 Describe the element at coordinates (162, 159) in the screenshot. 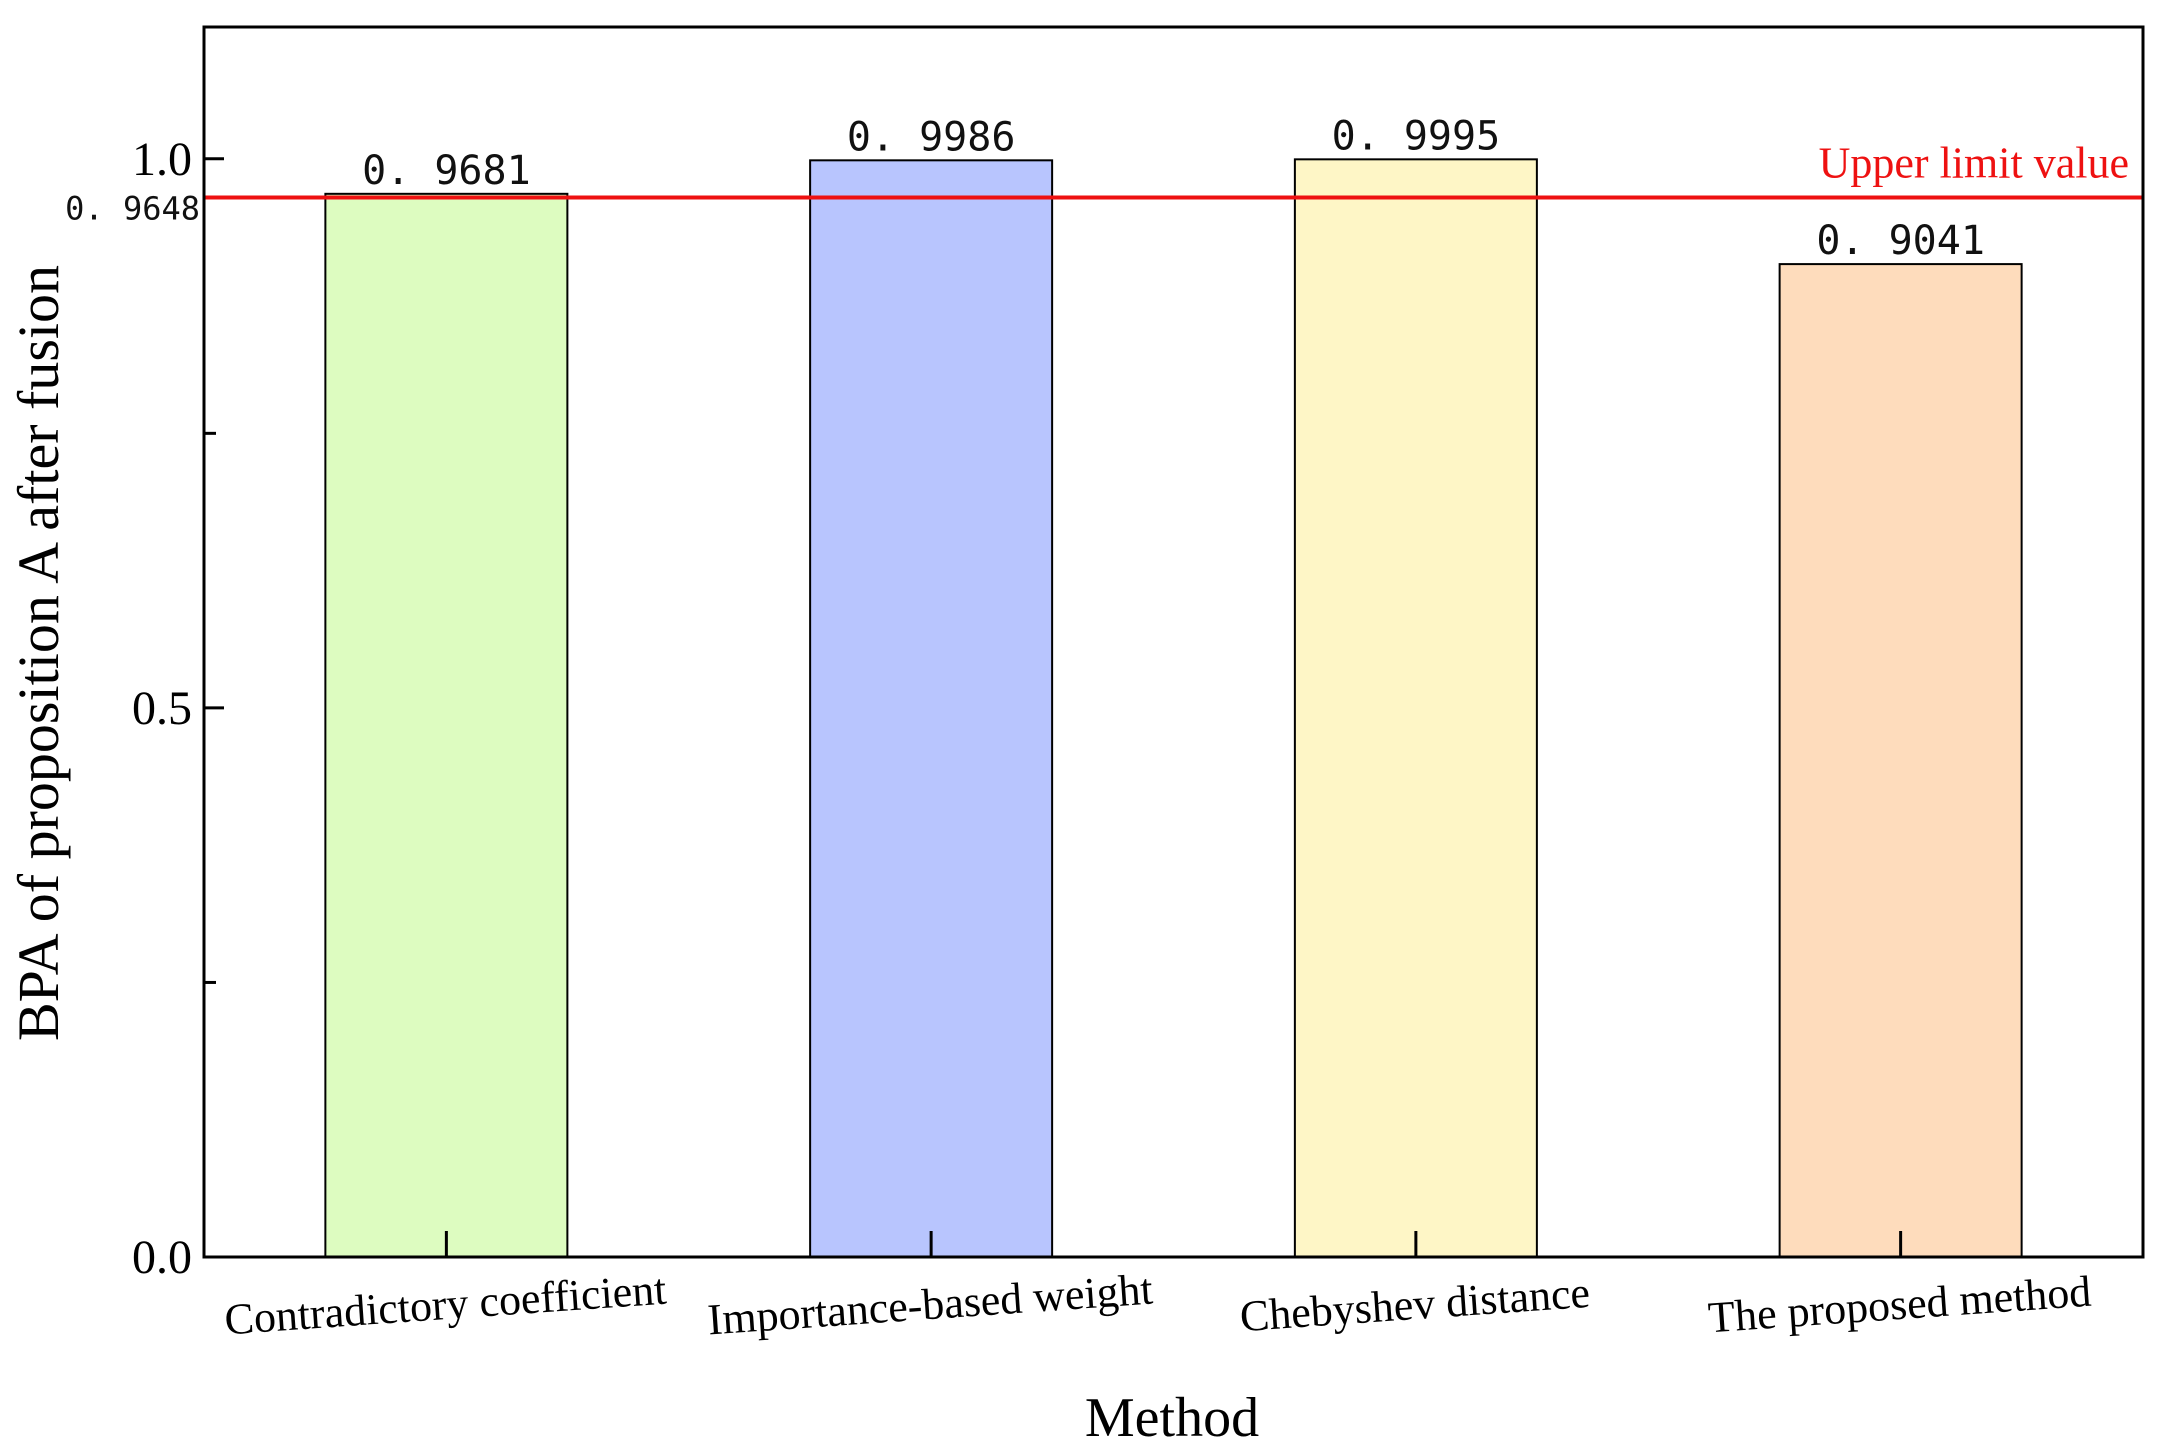

I see `y-tick-label: 1.0` at that location.